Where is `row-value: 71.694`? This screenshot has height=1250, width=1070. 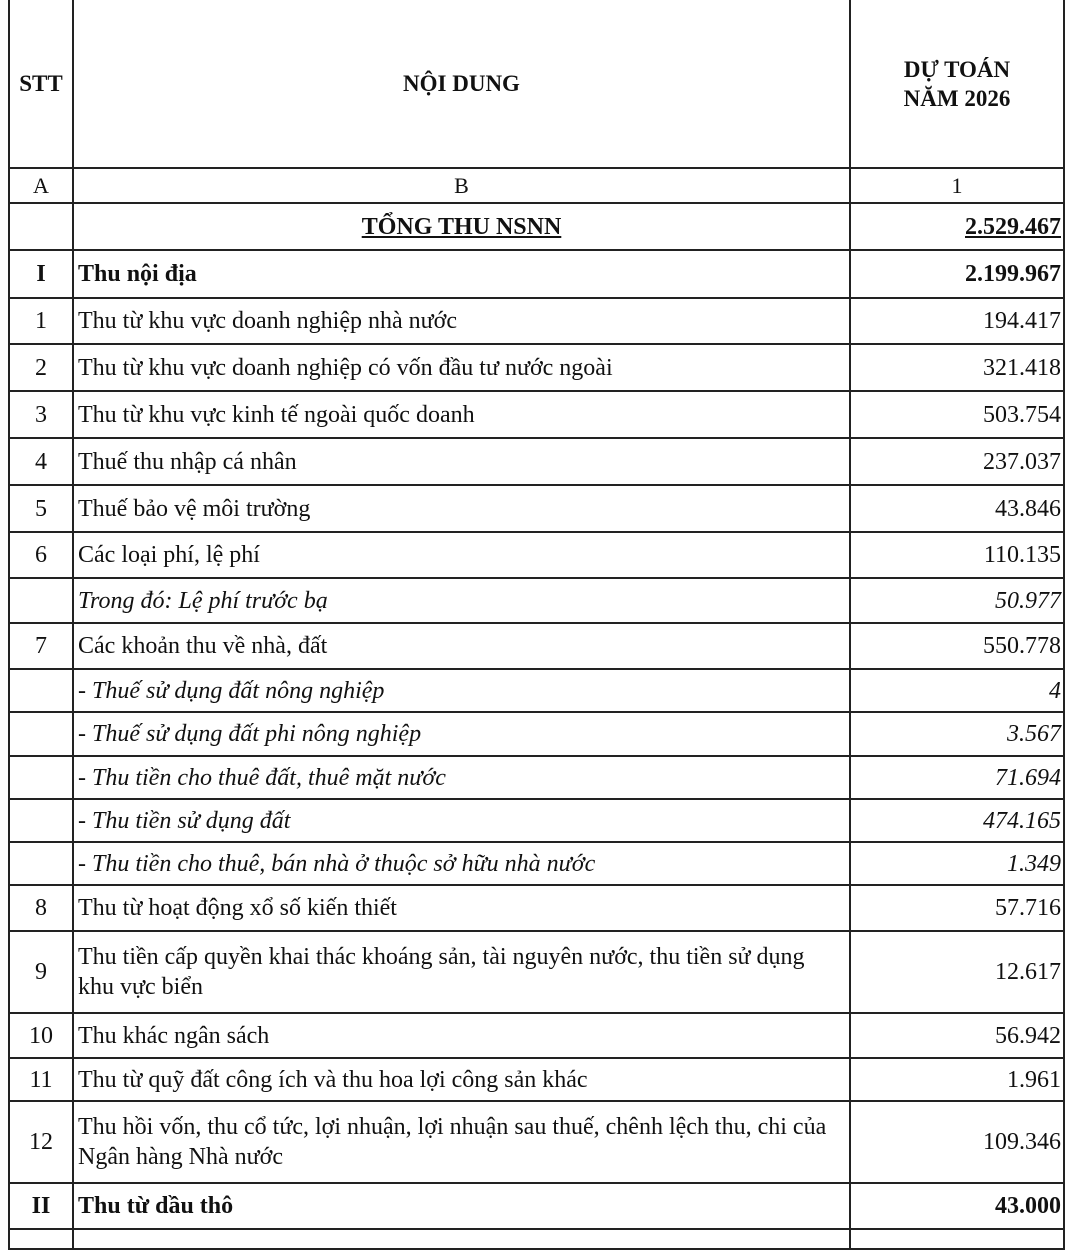
row-value: 71.694 is located at coordinates (957, 777).